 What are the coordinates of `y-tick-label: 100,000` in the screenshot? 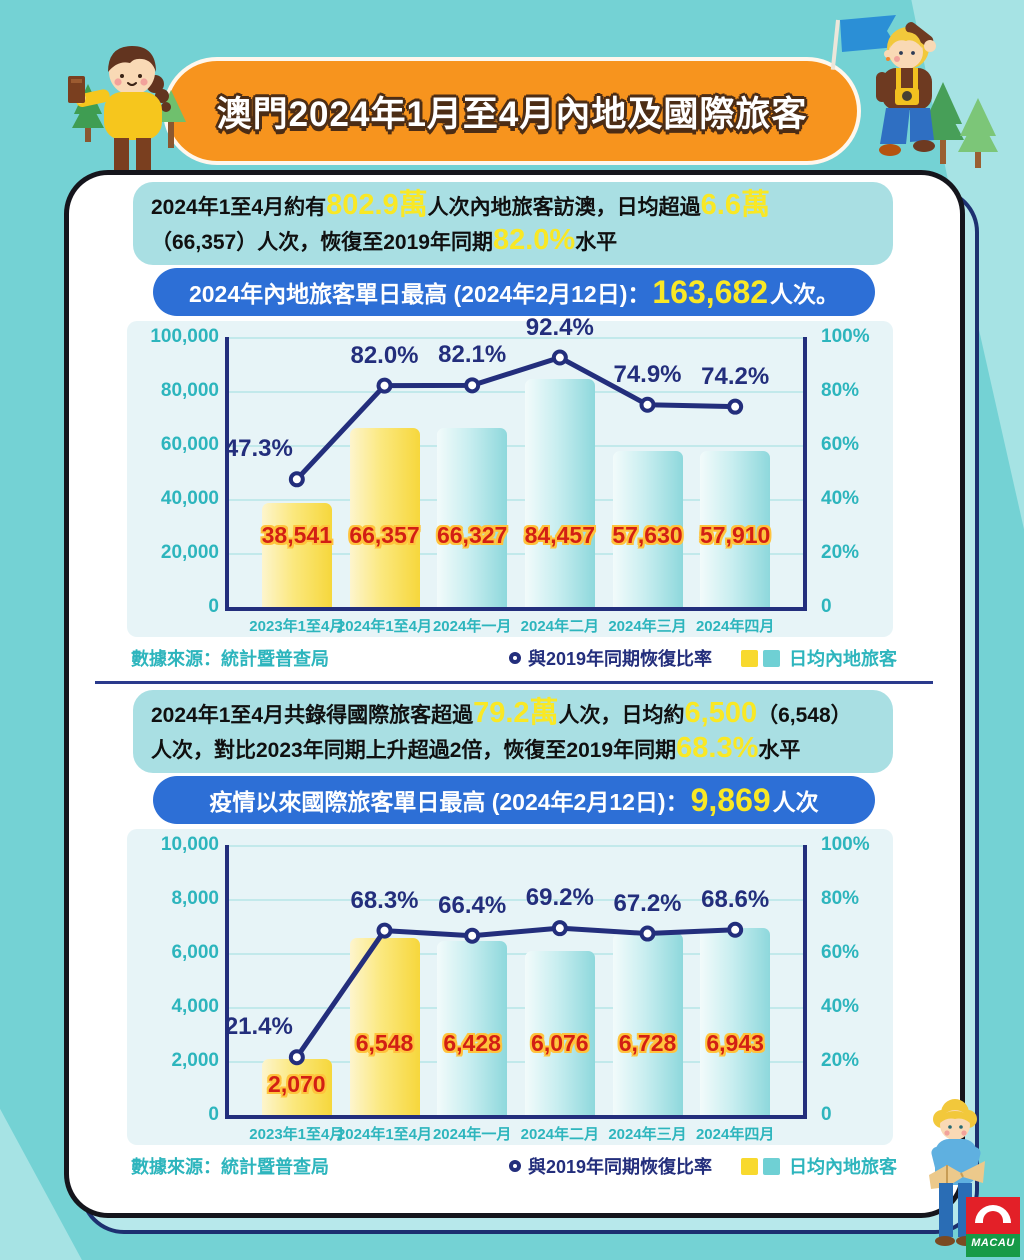 It's located at (184, 336).